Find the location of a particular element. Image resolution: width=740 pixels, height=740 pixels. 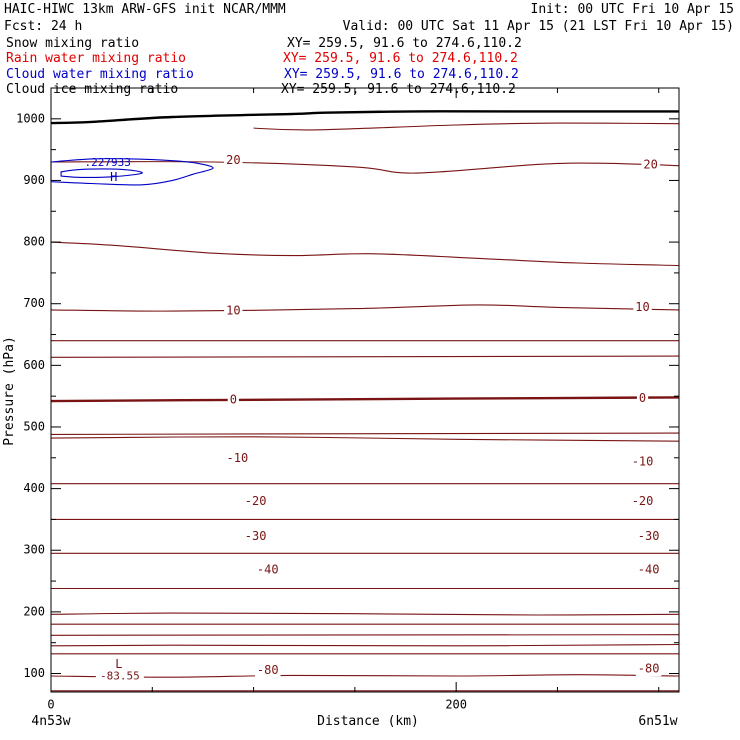

isotherm-label-13: 10 is located at coordinates (642, 307).